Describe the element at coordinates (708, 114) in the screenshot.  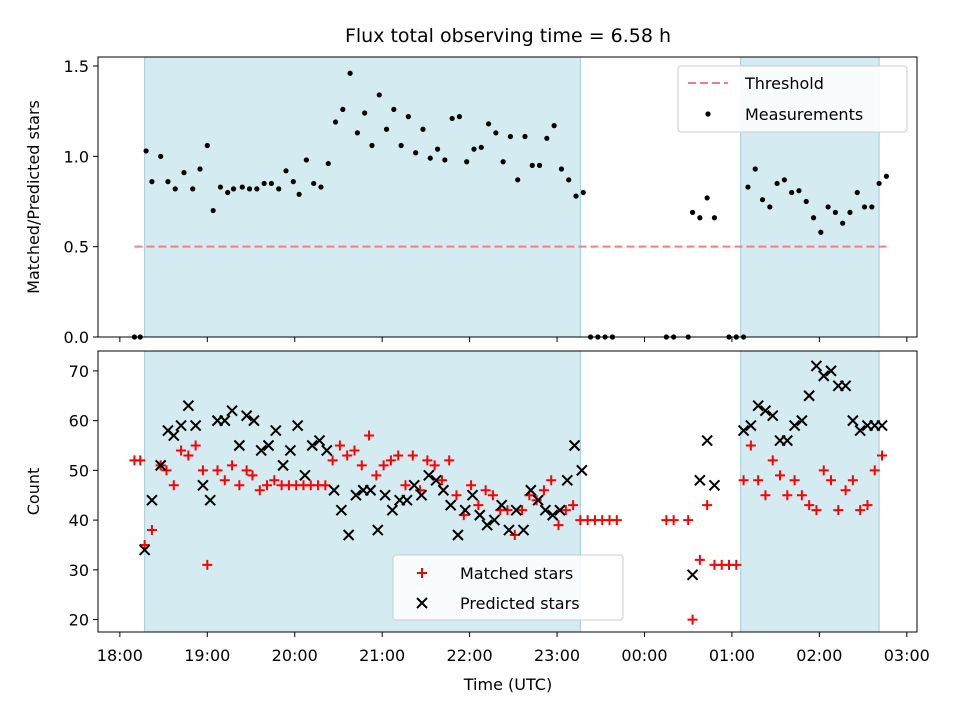
I see `legend-measurements-swatch` at that location.